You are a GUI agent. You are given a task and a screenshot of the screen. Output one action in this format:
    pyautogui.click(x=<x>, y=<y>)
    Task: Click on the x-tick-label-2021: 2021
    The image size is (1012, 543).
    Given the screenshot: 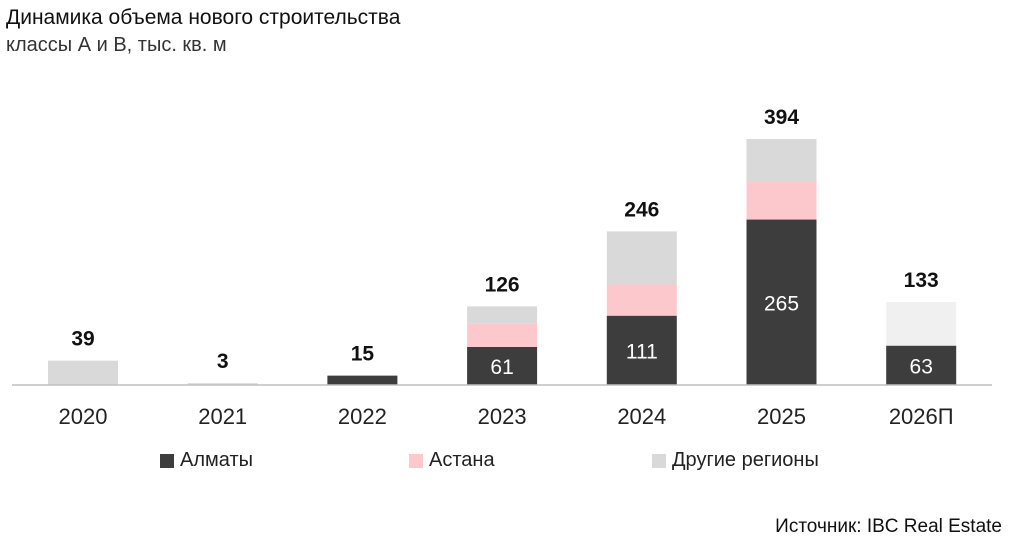 What is the action you would take?
    pyautogui.click(x=222, y=416)
    